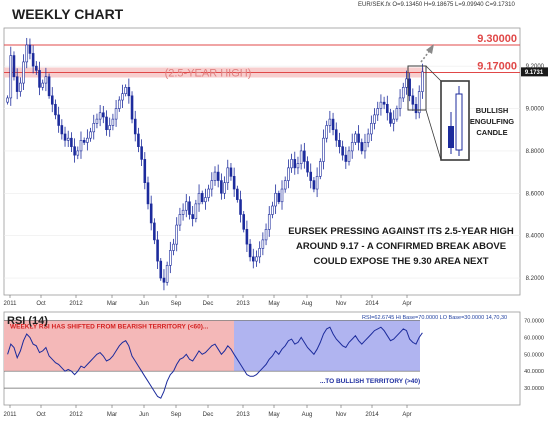  I want to click on breakout-arrow, so click(427, 53).